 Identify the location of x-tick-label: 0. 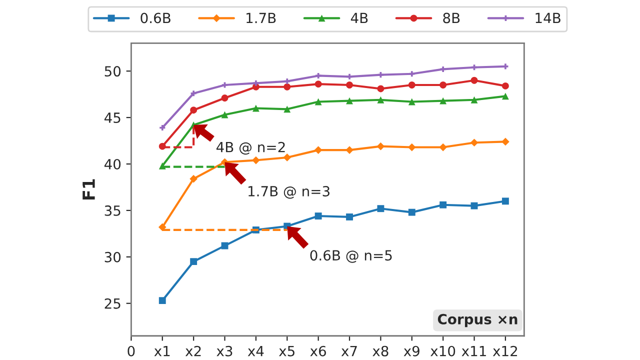
(131, 351).